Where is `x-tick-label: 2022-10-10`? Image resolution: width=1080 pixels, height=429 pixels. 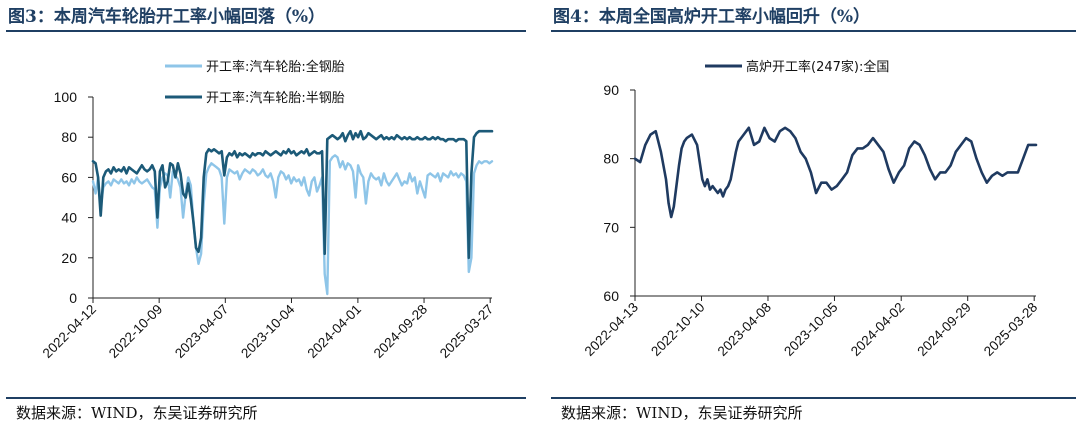
x-tick-label: 2022-10-10 is located at coordinates (677, 329).